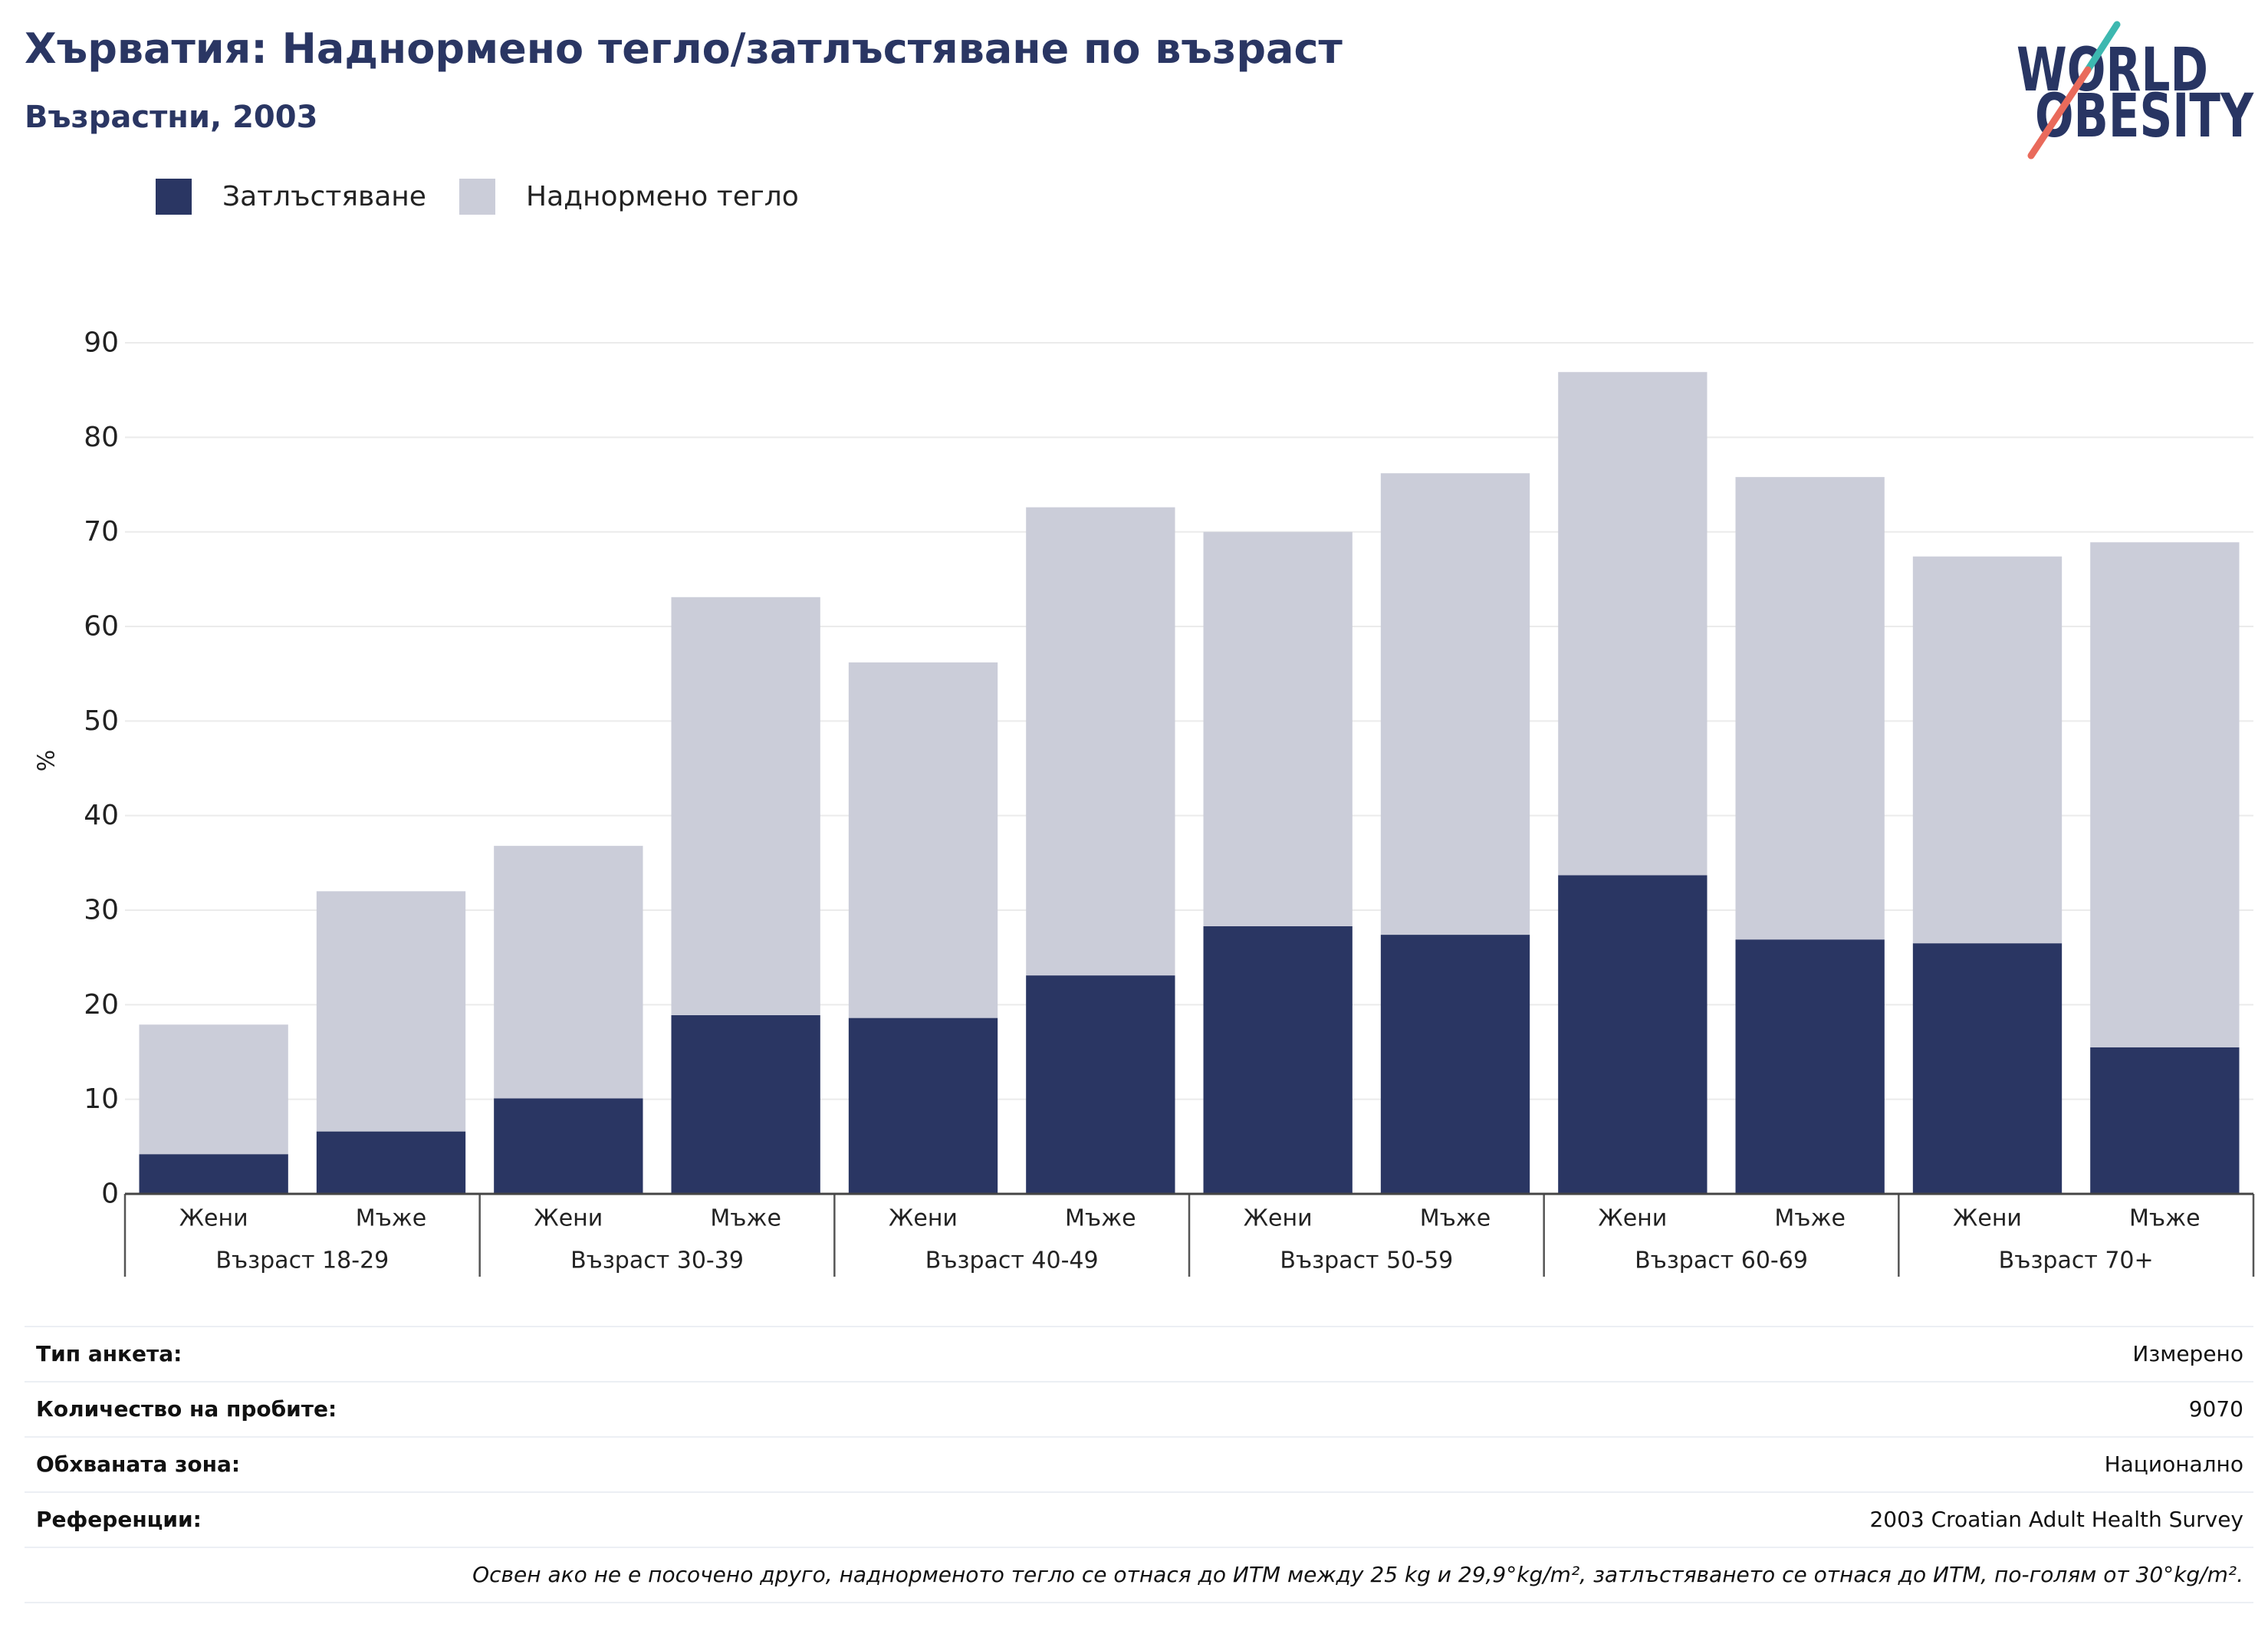 The width and height of the screenshot is (2268, 1634). Describe the element at coordinates (101, 438) in the screenshot. I see `y-tick-label: 80` at that location.